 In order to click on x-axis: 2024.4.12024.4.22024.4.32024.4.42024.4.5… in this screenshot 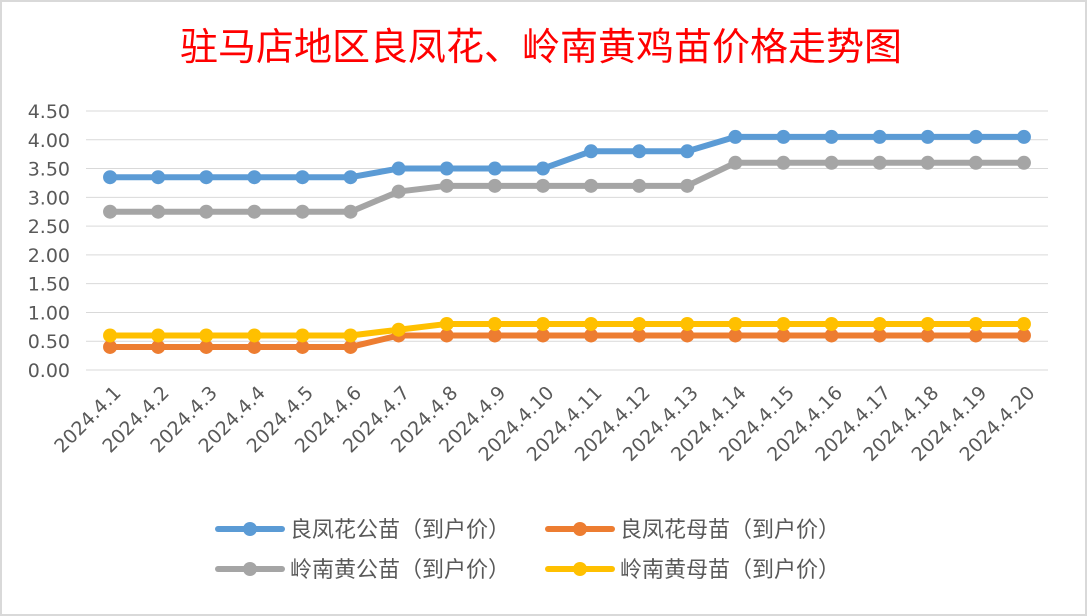, I will do `click(544, 424)`.